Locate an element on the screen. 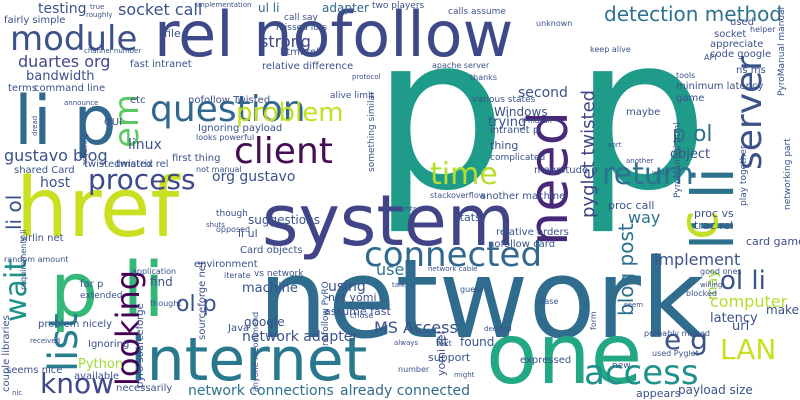 This screenshot has height=400, width=800. word: seems nice is located at coordinates (34, 370).